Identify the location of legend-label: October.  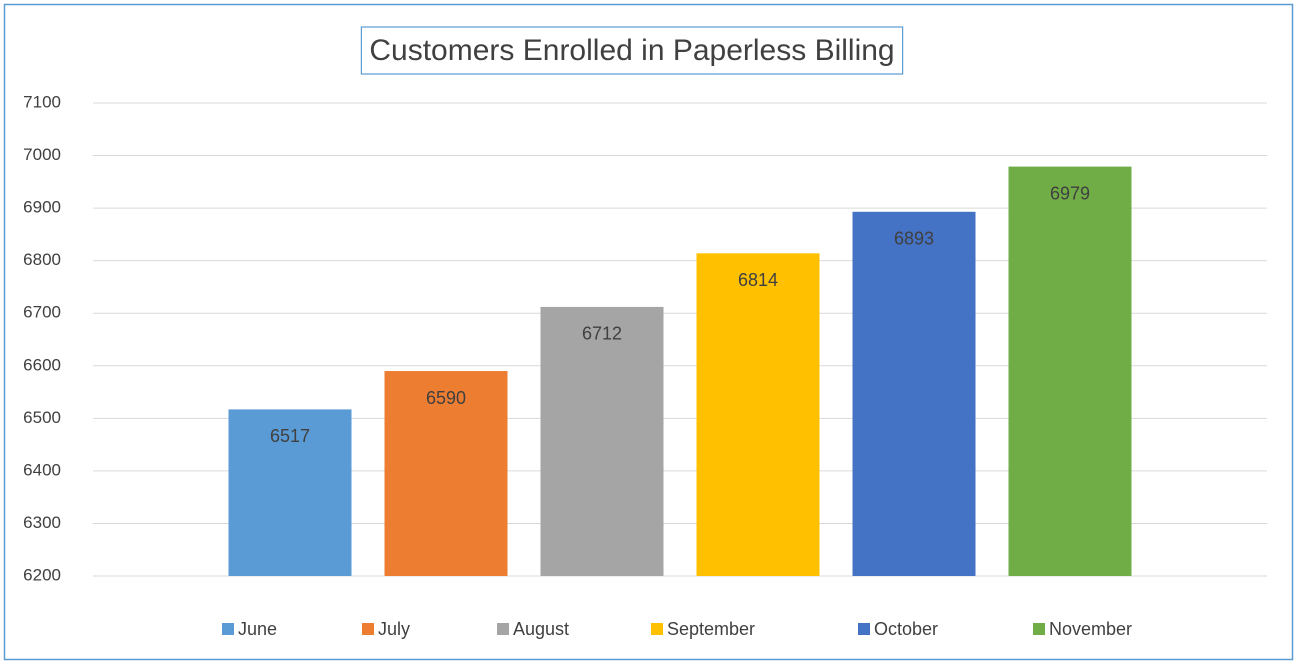
(906, 629).